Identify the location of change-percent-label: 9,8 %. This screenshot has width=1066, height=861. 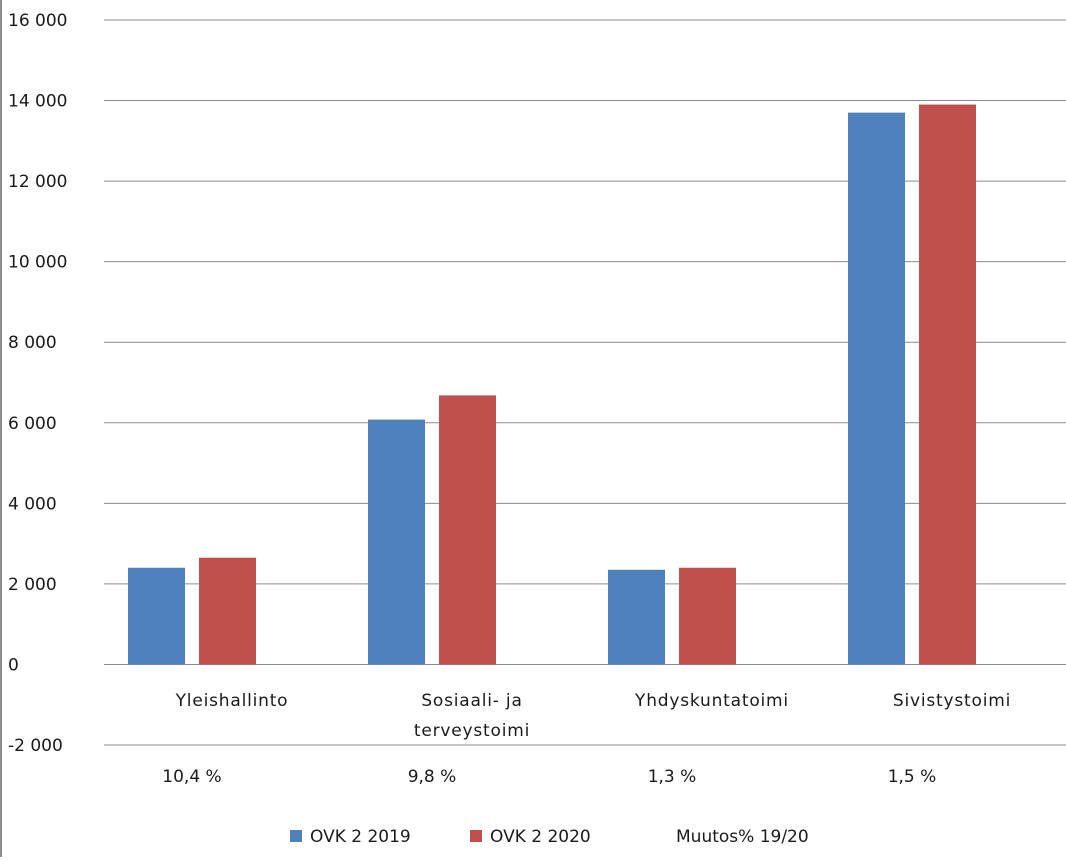
(432, 777).